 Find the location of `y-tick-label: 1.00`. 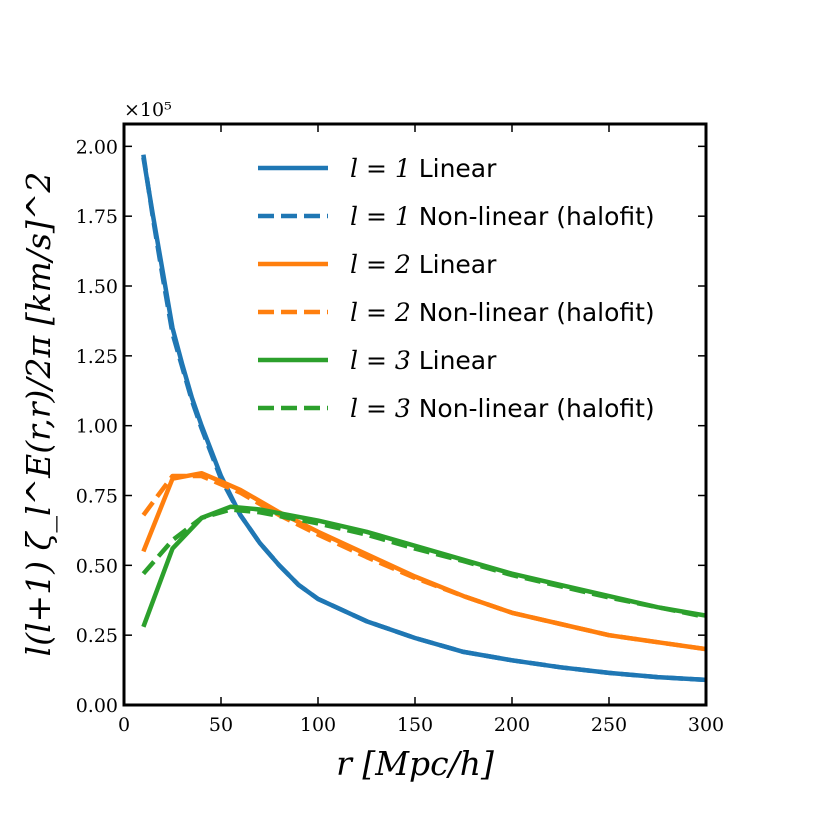

y-tick-label: 1.00 is located at coordinates (97, 427).